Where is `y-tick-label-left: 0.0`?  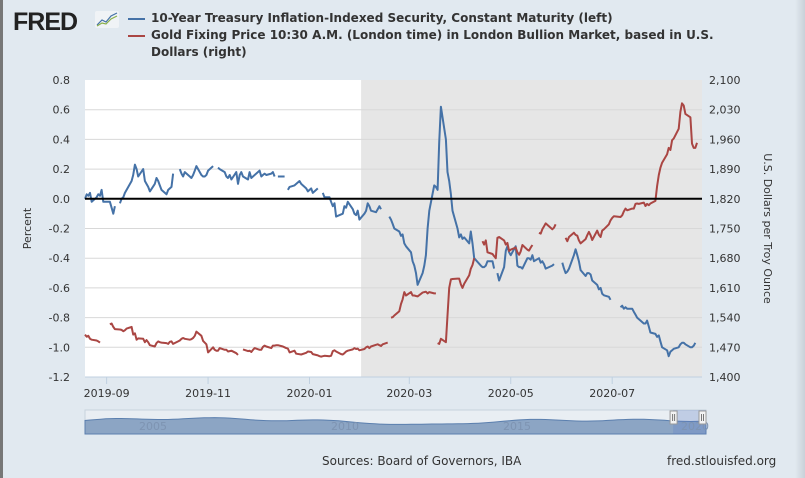
y-tick-label-left: 0.0 is located at coordinates (62, 199).